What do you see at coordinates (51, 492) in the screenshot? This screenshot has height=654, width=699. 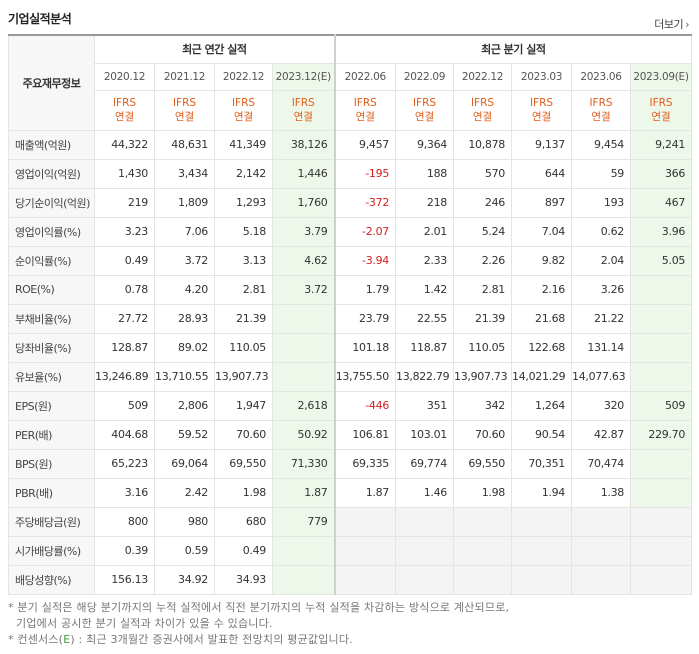 I see `row-label: PBR(배)` at bounding box center [51, 492].